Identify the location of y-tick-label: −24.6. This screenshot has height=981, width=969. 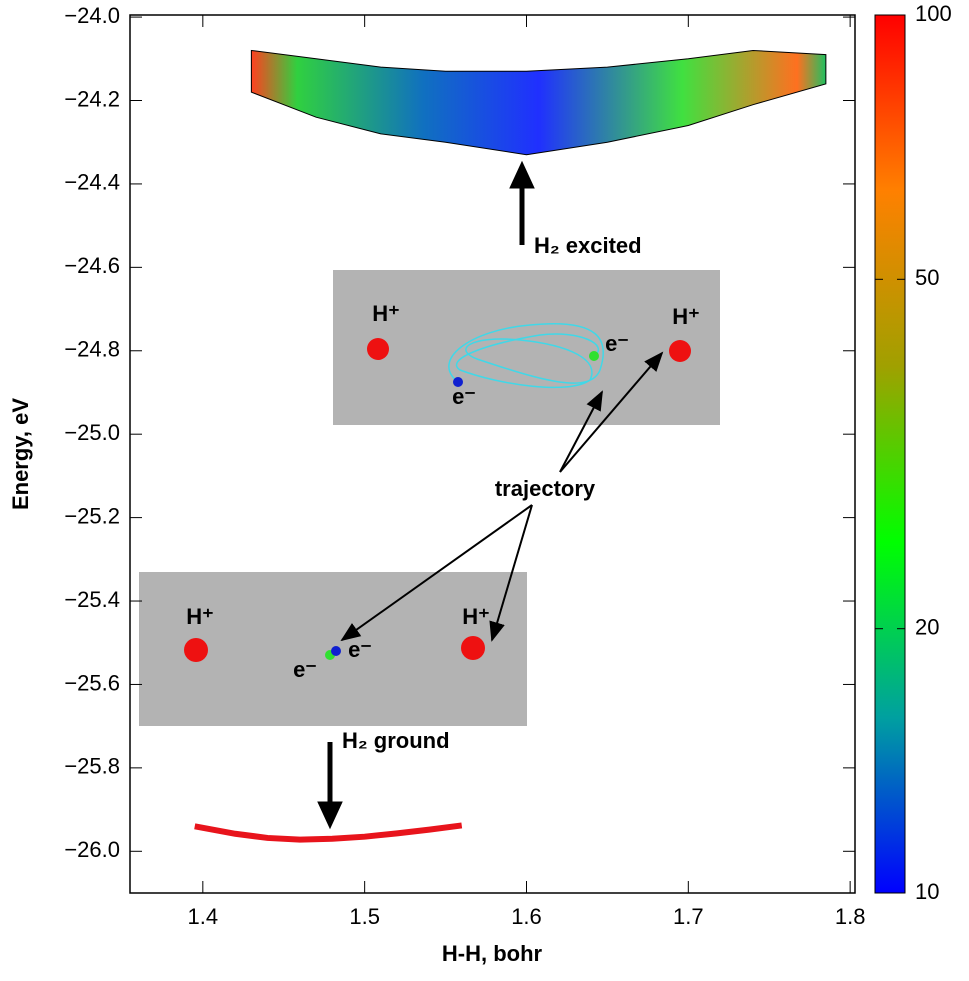
(92, 265).